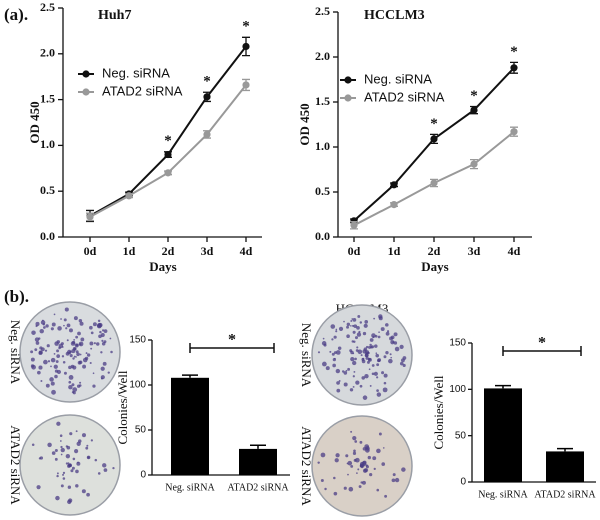 The height and width of the screenshot is (520, 600). I want to click on legend-marker, so click(86, 74).